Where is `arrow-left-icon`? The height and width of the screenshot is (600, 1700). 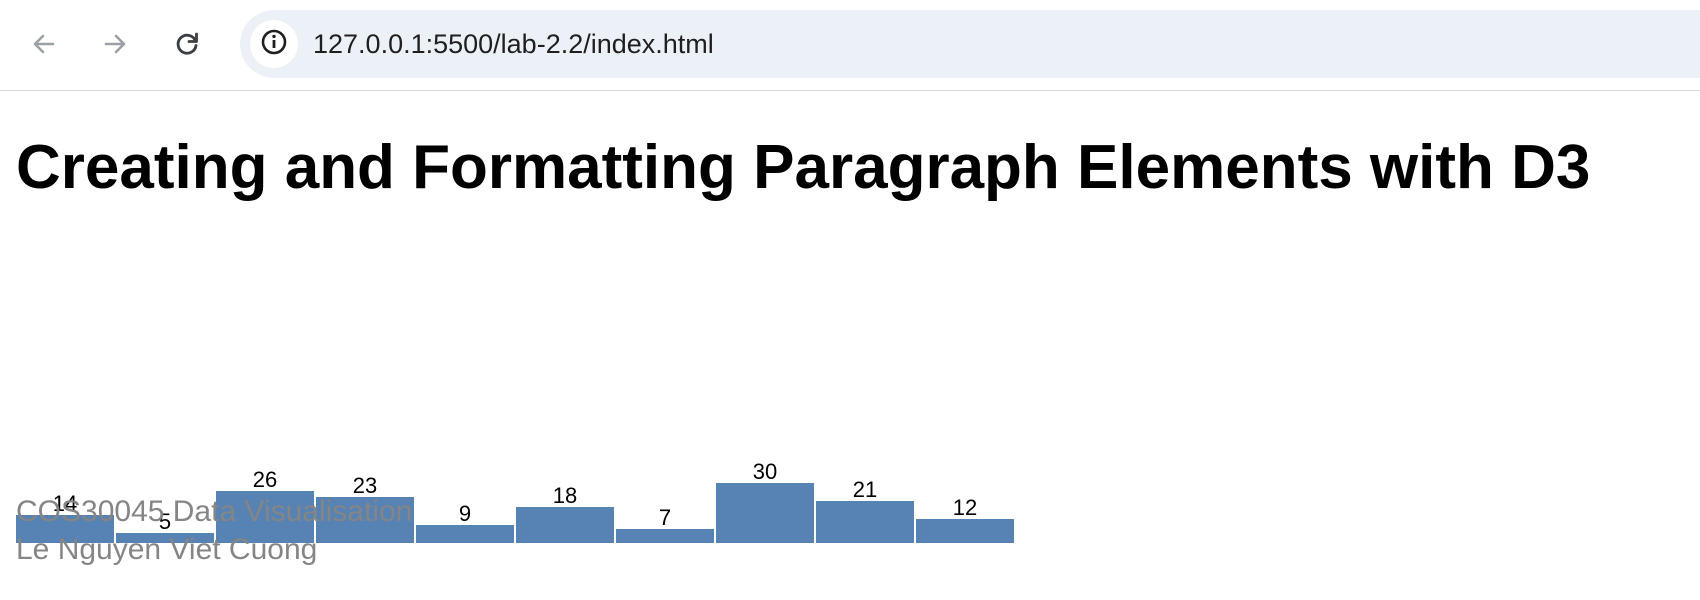
arrow-left-icon is located at coordinates (44, 44).